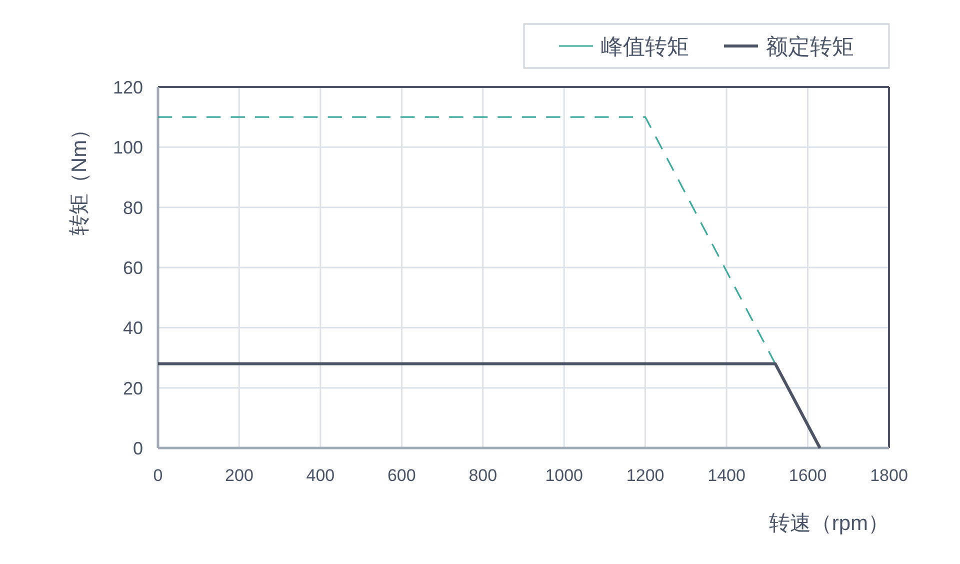 This screenshot has height=564, width=960. I want to click on x-axis-title: 转速（rpm）, so click(828, 523).